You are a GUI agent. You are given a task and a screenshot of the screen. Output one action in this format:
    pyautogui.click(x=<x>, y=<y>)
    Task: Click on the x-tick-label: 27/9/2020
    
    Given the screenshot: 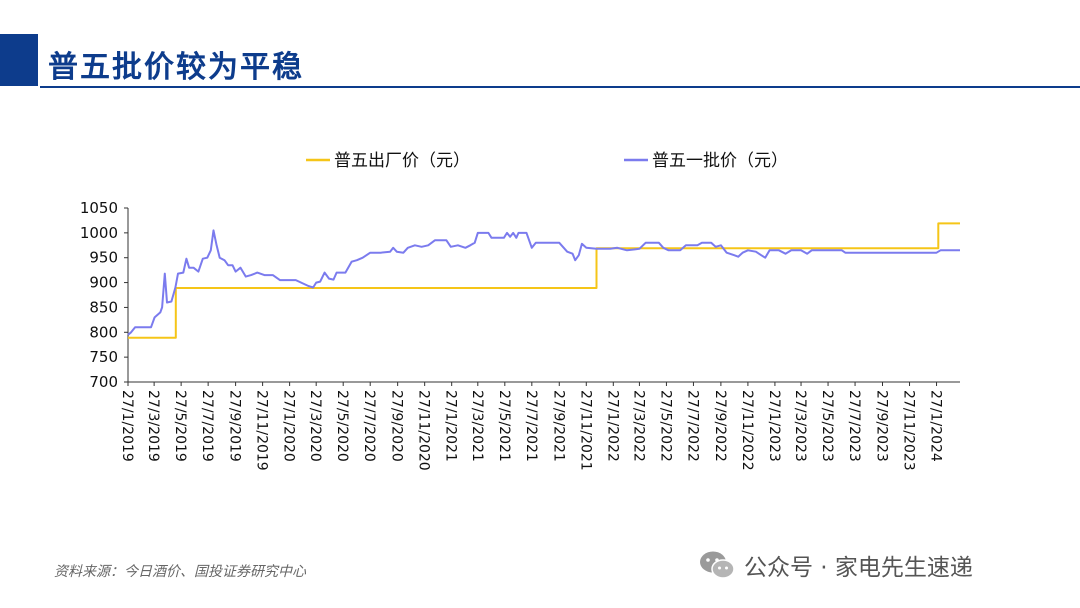 What is the action you would take?
    pyautogui.click(x=397, y=426)
    